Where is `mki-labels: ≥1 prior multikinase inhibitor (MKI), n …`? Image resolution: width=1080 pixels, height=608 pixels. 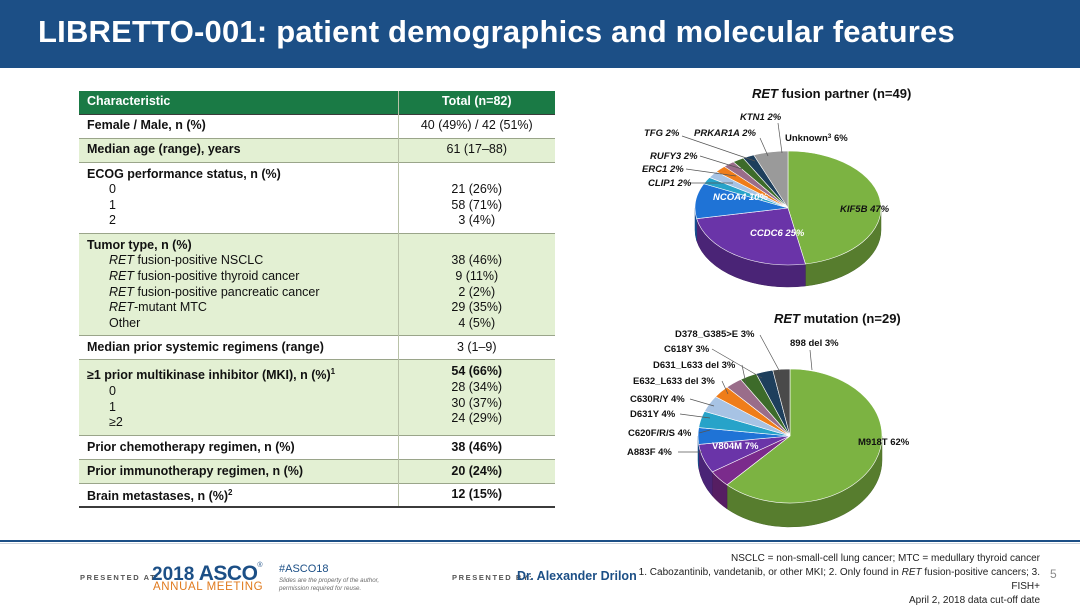 mki-labels: ≥1 prior multikinase inhibitor (MKI), n … is located at coordinates (238, 397).